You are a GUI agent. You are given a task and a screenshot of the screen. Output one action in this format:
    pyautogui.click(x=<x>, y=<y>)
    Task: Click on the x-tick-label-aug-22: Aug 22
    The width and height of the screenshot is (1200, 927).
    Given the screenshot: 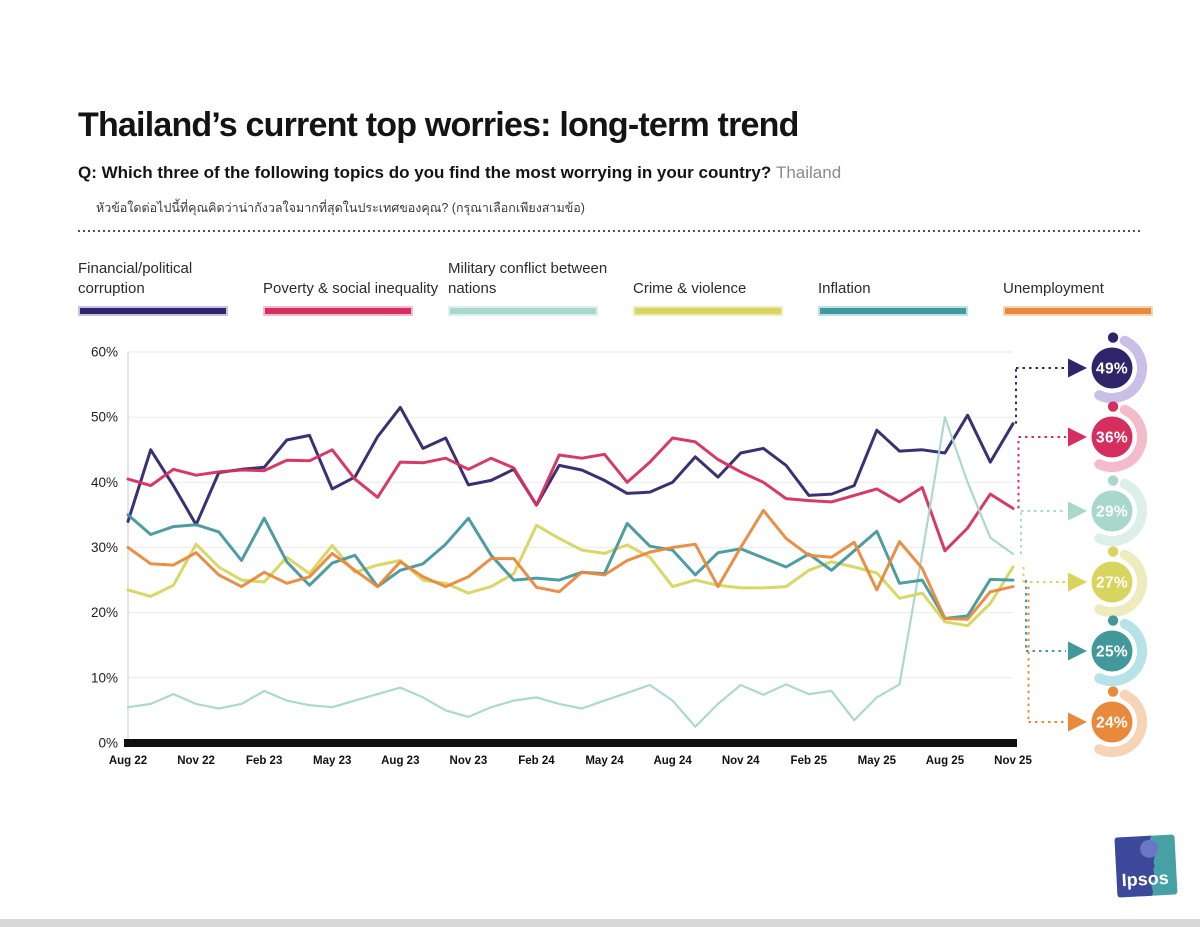 What is the action you would take?
    pyautogui.click(x=128, y=761)
    